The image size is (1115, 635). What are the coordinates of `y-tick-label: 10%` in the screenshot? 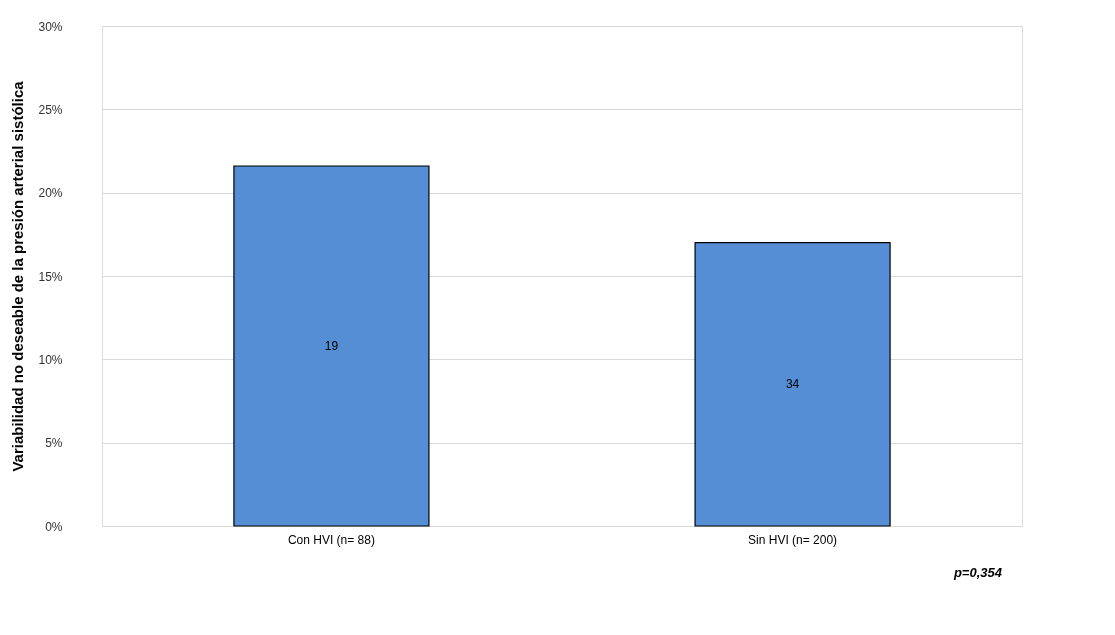 It's located at (50, 359).